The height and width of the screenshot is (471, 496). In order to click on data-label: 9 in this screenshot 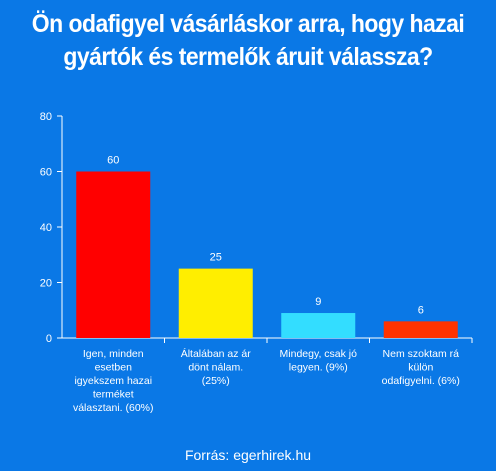, I will do `click(318, 302)`.